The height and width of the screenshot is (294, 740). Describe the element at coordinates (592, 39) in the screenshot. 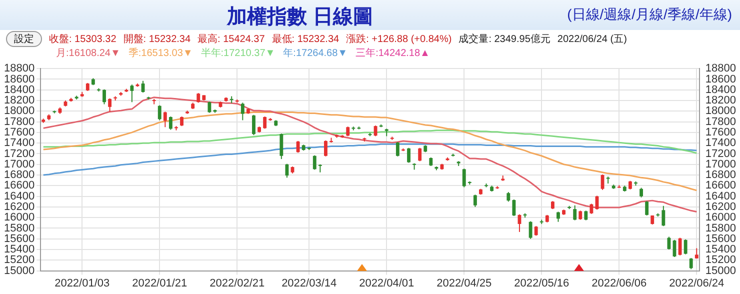

I see `text: 2022/06/24 (五)` at that location.